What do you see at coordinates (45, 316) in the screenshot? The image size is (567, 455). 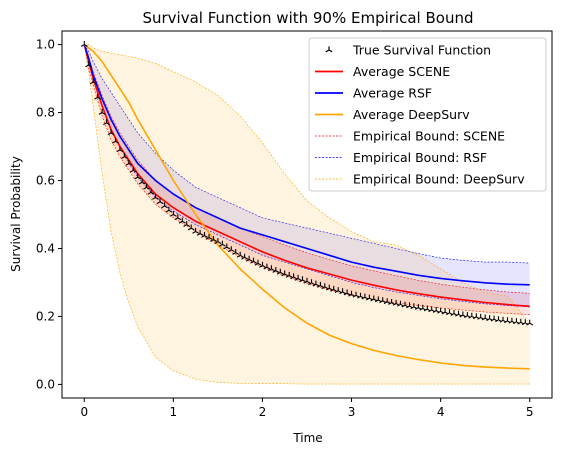 I see `y-tick-label: 0.2` at bounding box center [45, 316].